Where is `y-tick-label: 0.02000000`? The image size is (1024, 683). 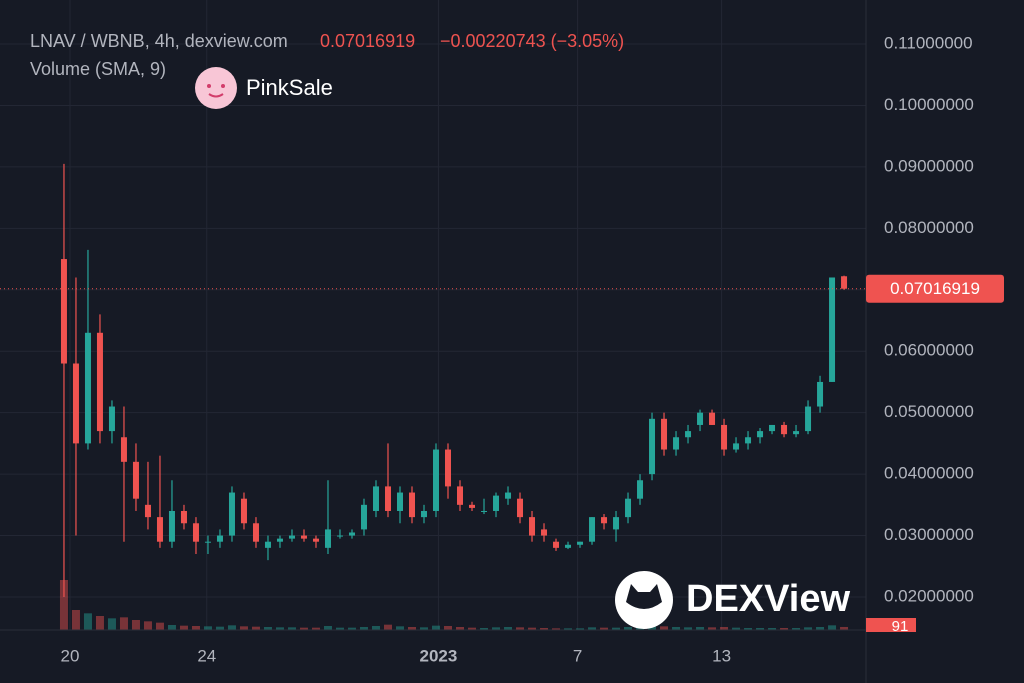
y-tick-label: 0.02000000 is located at coordinates (929, 595).